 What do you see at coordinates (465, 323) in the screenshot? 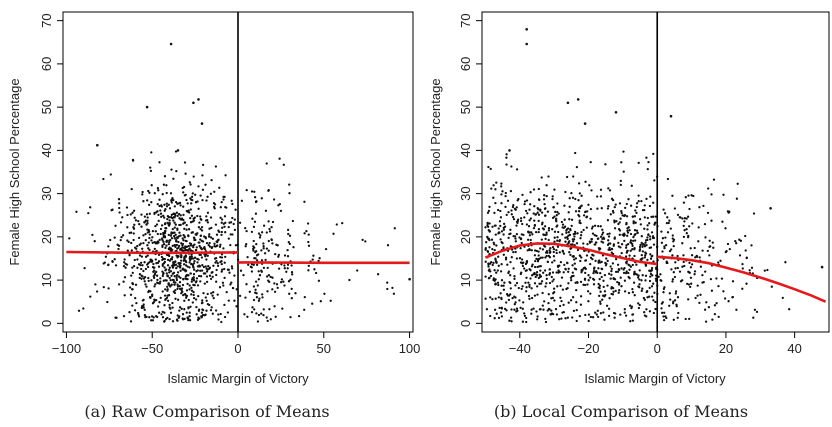
I see `y-tick-label: 0` at bounding box center [465, 323].